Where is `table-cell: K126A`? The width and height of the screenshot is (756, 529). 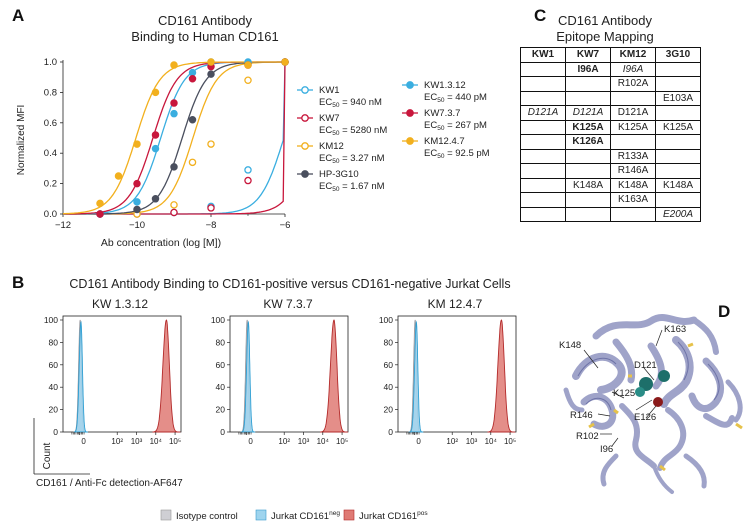
table-cell: K126A is located at coordinates (588, 142).